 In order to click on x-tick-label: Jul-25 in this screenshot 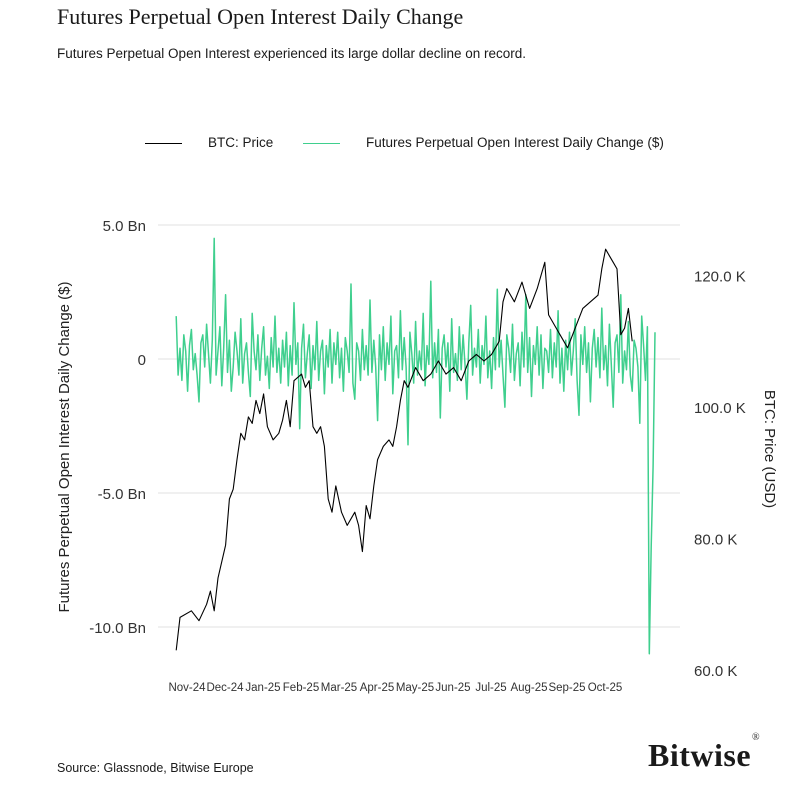, I will do `click(490, 688)`.